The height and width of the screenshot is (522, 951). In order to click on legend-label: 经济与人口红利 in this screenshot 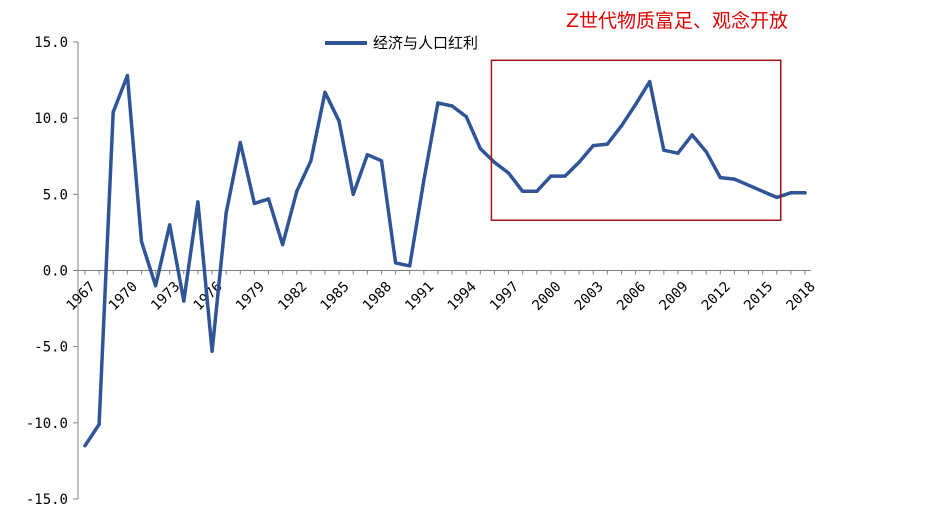, I will do `click(425, 43)`.